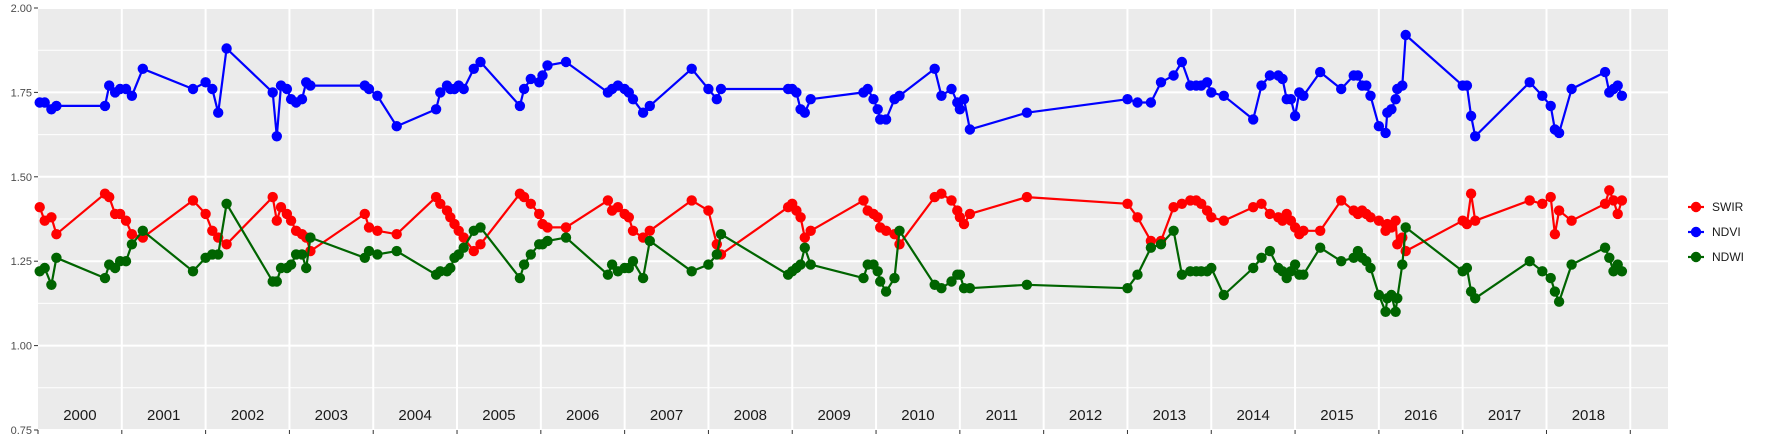 Image resolution: width=1773 pixels, height=442 pixels. Describe the element at coordinates (1336, 415) in the screenshot. I see `year-label: 2015` at that location.